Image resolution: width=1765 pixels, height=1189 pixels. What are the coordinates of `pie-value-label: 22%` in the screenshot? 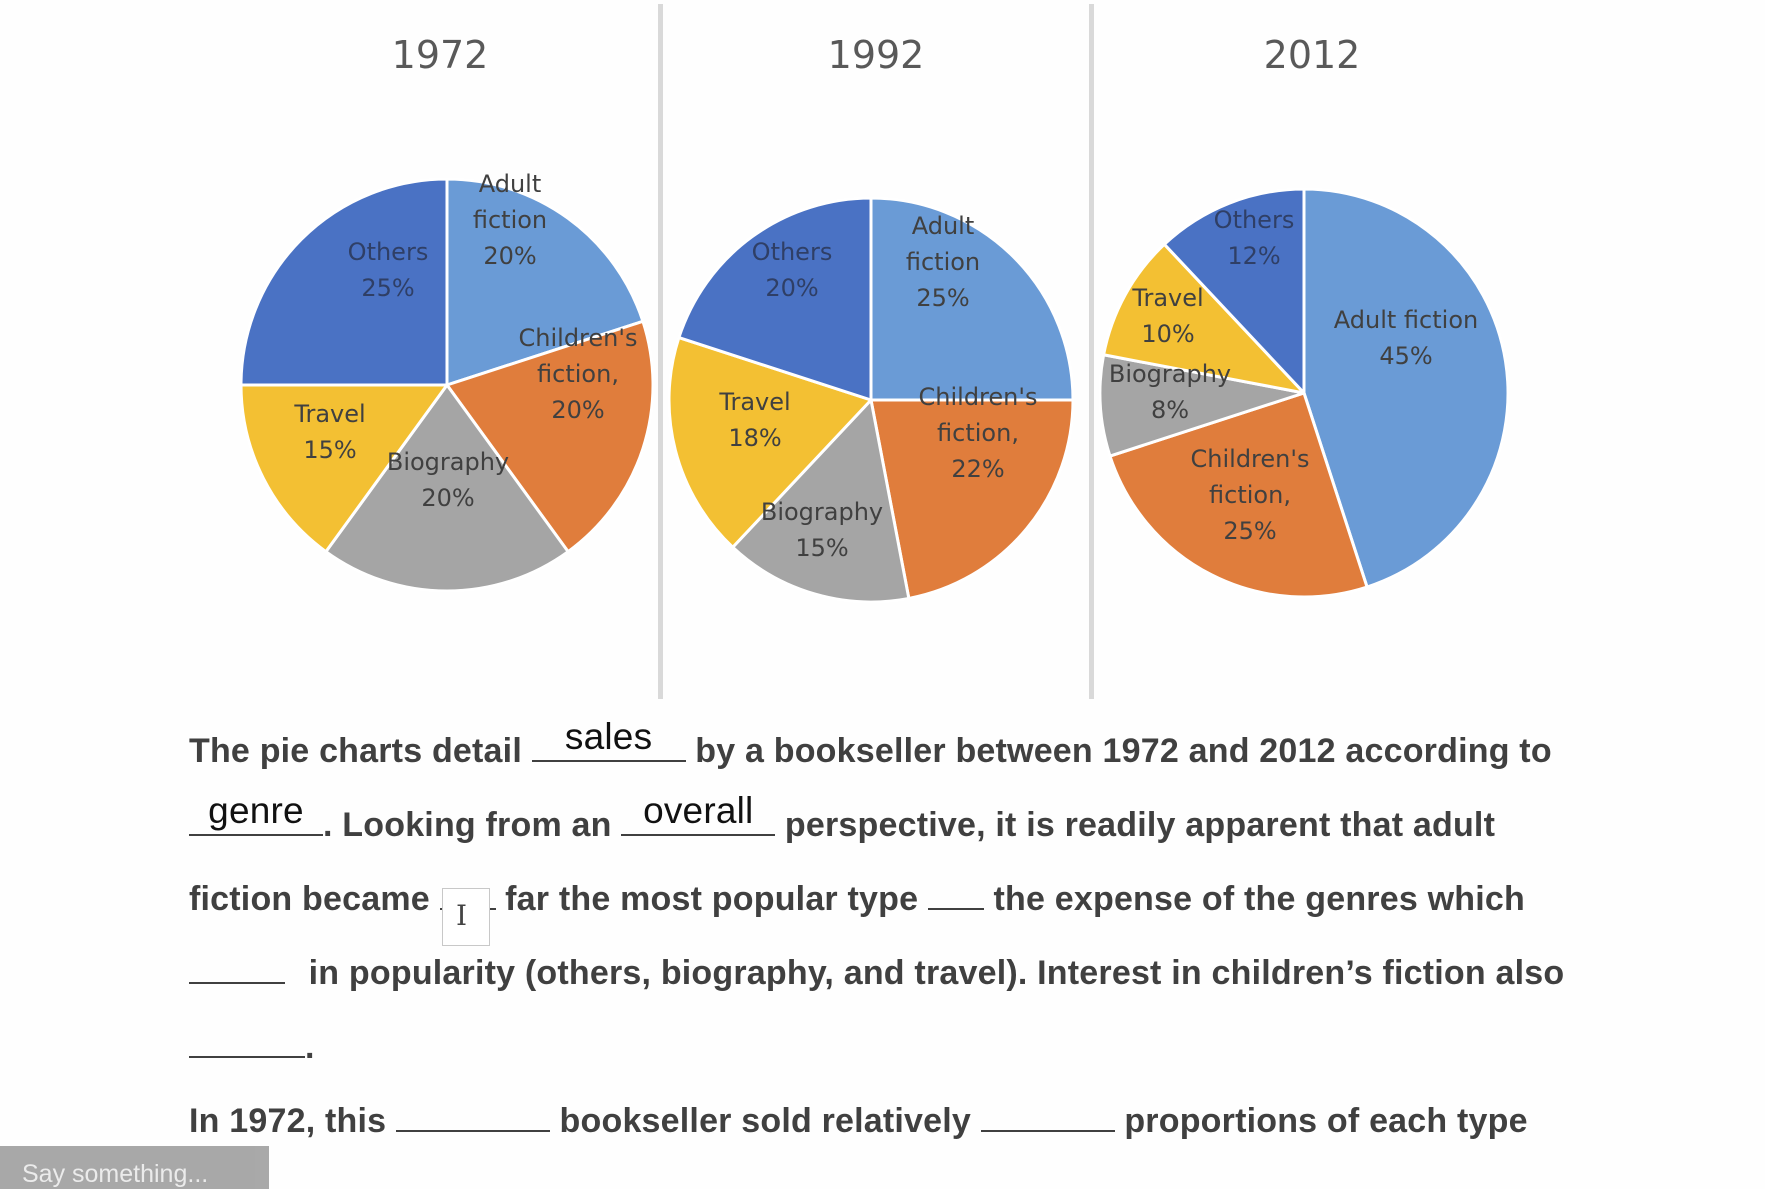 It's located at (977, 469).